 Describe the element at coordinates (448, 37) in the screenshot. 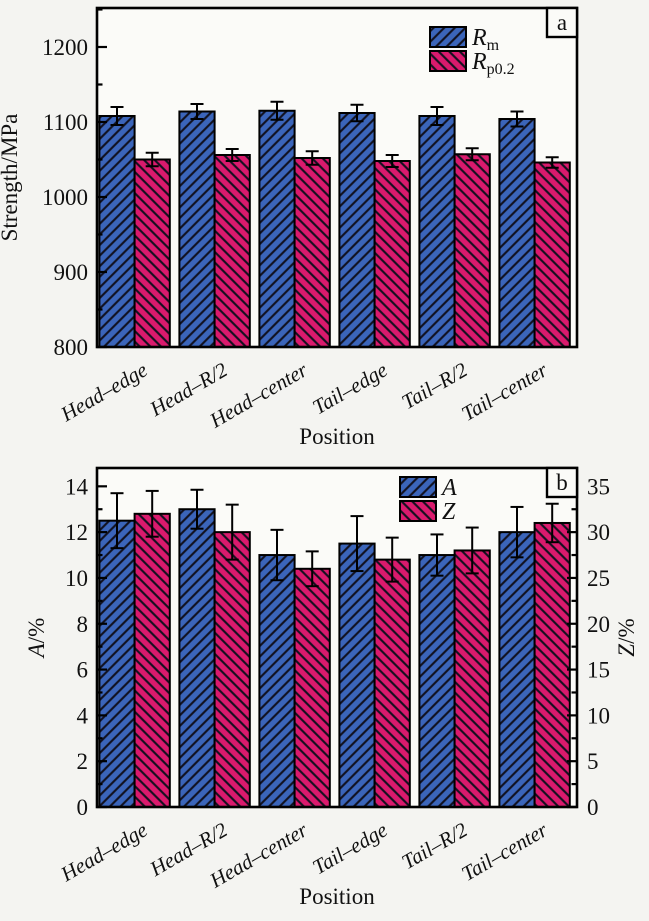

I see `legend-swatch-Rm` at that location.